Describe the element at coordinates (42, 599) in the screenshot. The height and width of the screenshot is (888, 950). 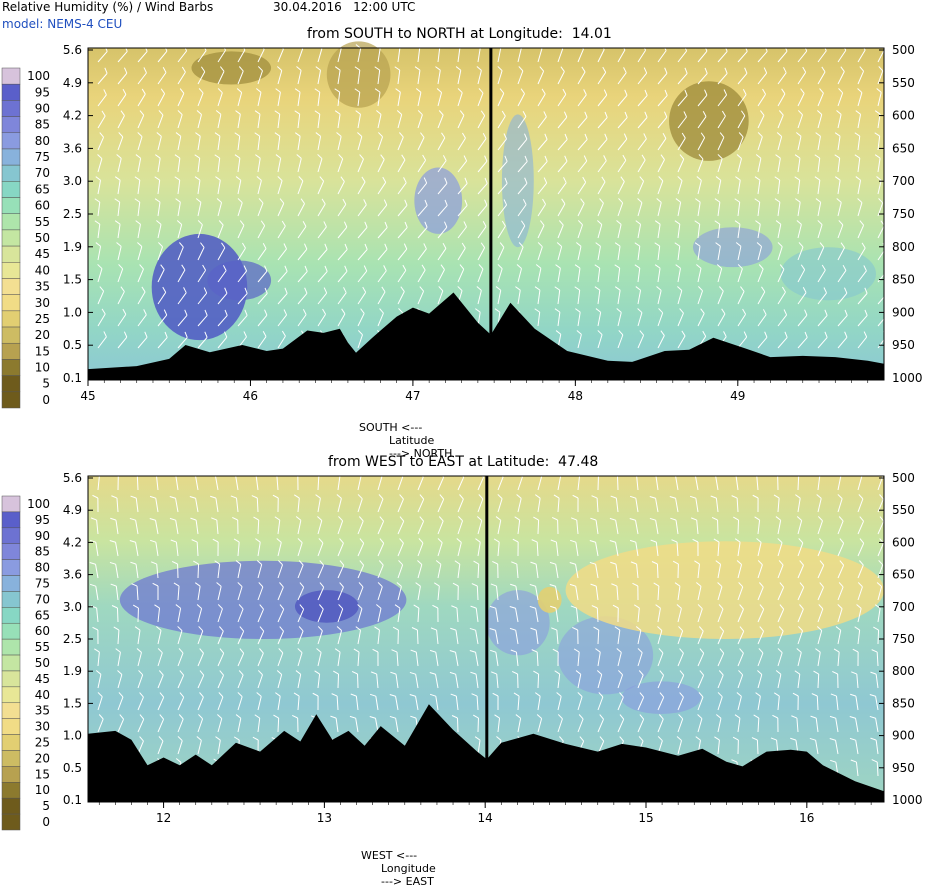
I see `colorbar-label: 70` at that location.